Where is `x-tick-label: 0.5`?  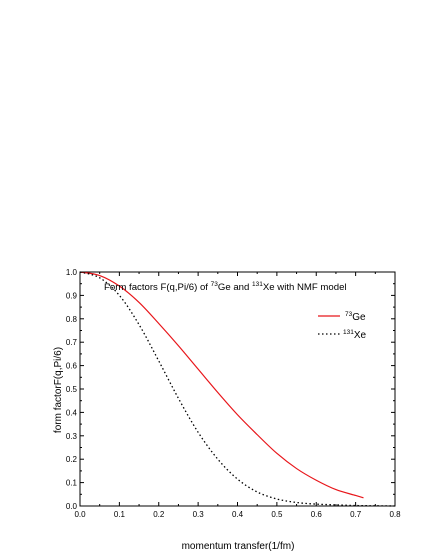 x-tick-label: 0.5 is located at coordinates (277, 514).